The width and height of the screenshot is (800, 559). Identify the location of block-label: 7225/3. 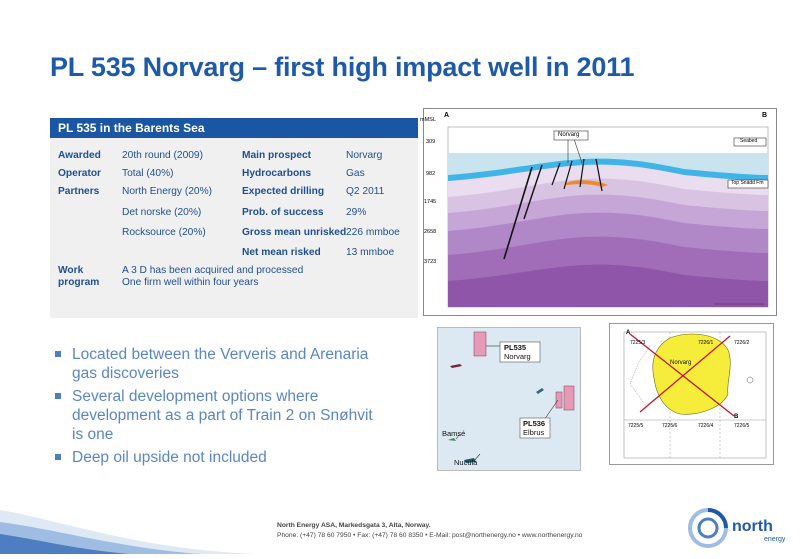
(638, 343).